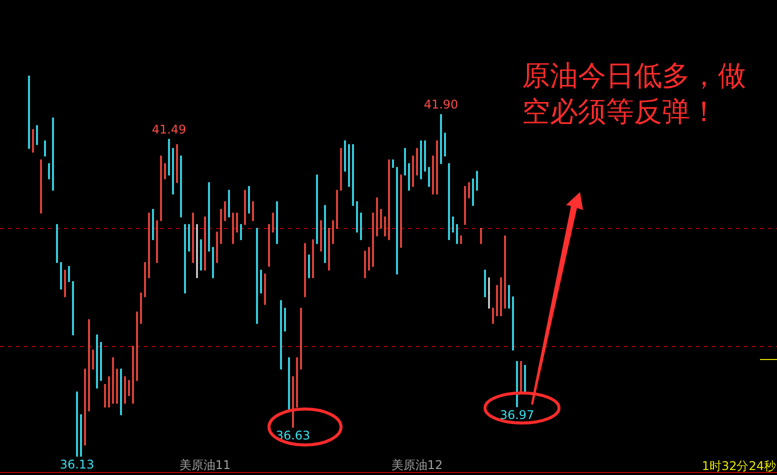 The width and height of the screenshot is (777, 475). I want to click on x-tick-label: 美原油12, so click(417, 465).